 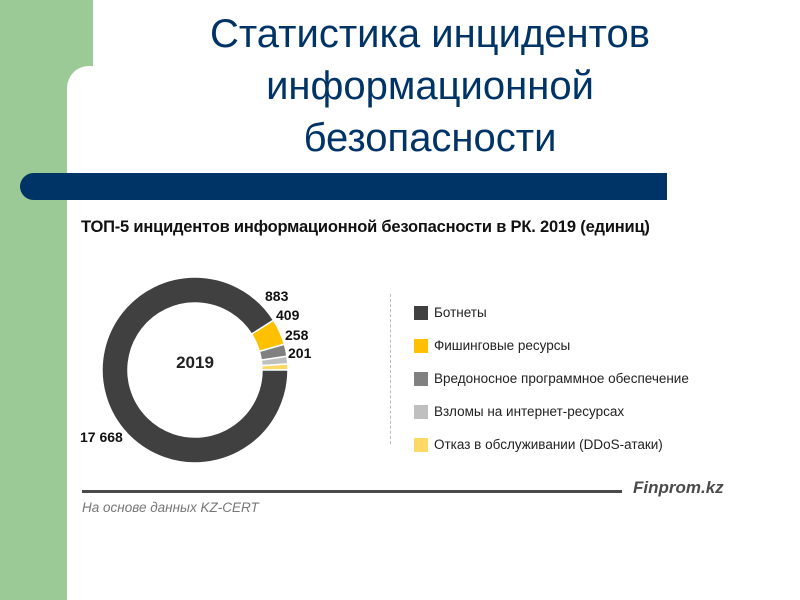 What do you see at coordinates (548, 444) in the screenshot?
I see `legend-label: Отказ в обслуживании (DDoS-атаки)` at bounding box center [548, 444].